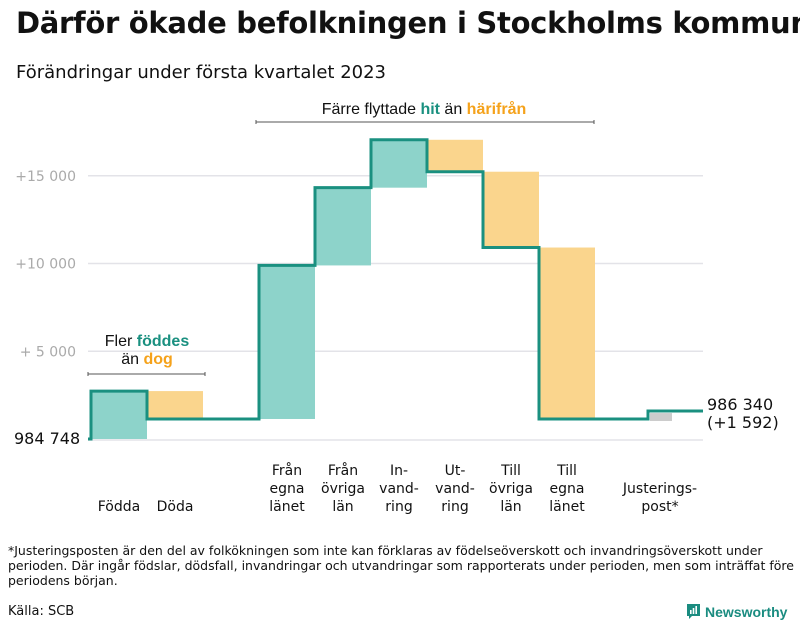 This screenshot has height=625, width=800. I want to click on bar-frånövrigalän, so click(343, 226).